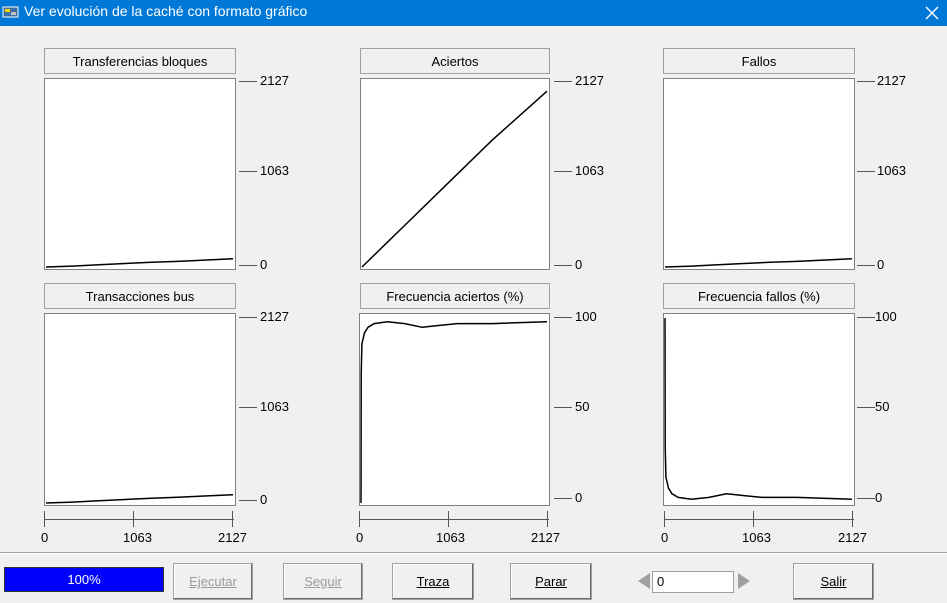  What do you see at coordinates (455, 296) in the screenshot?
I see `chart-title-freq-aciertos: Frecuencia aciertos (%)` at bounding box center [455, 296].